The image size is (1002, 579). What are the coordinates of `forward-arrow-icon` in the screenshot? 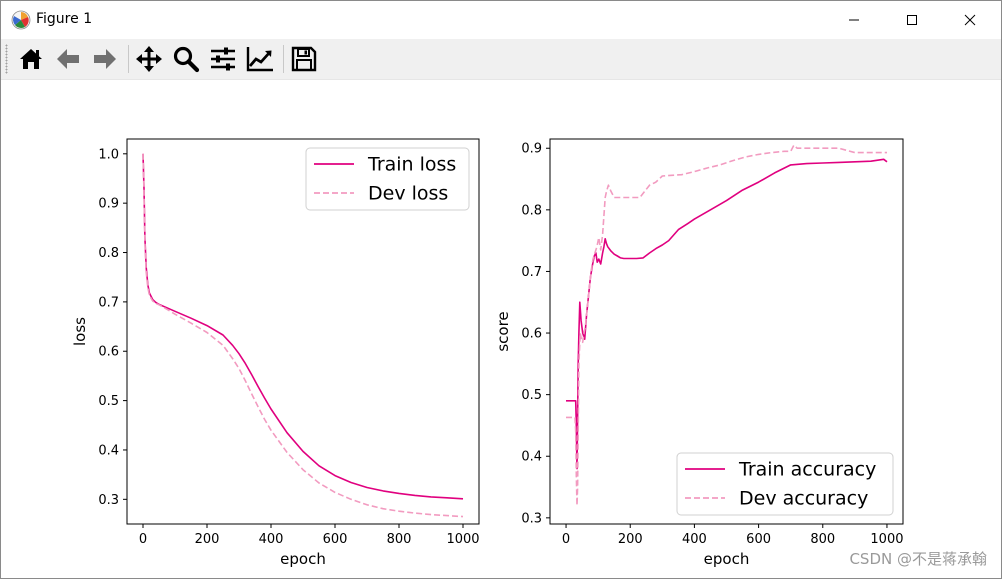 It's located at (105, 59).